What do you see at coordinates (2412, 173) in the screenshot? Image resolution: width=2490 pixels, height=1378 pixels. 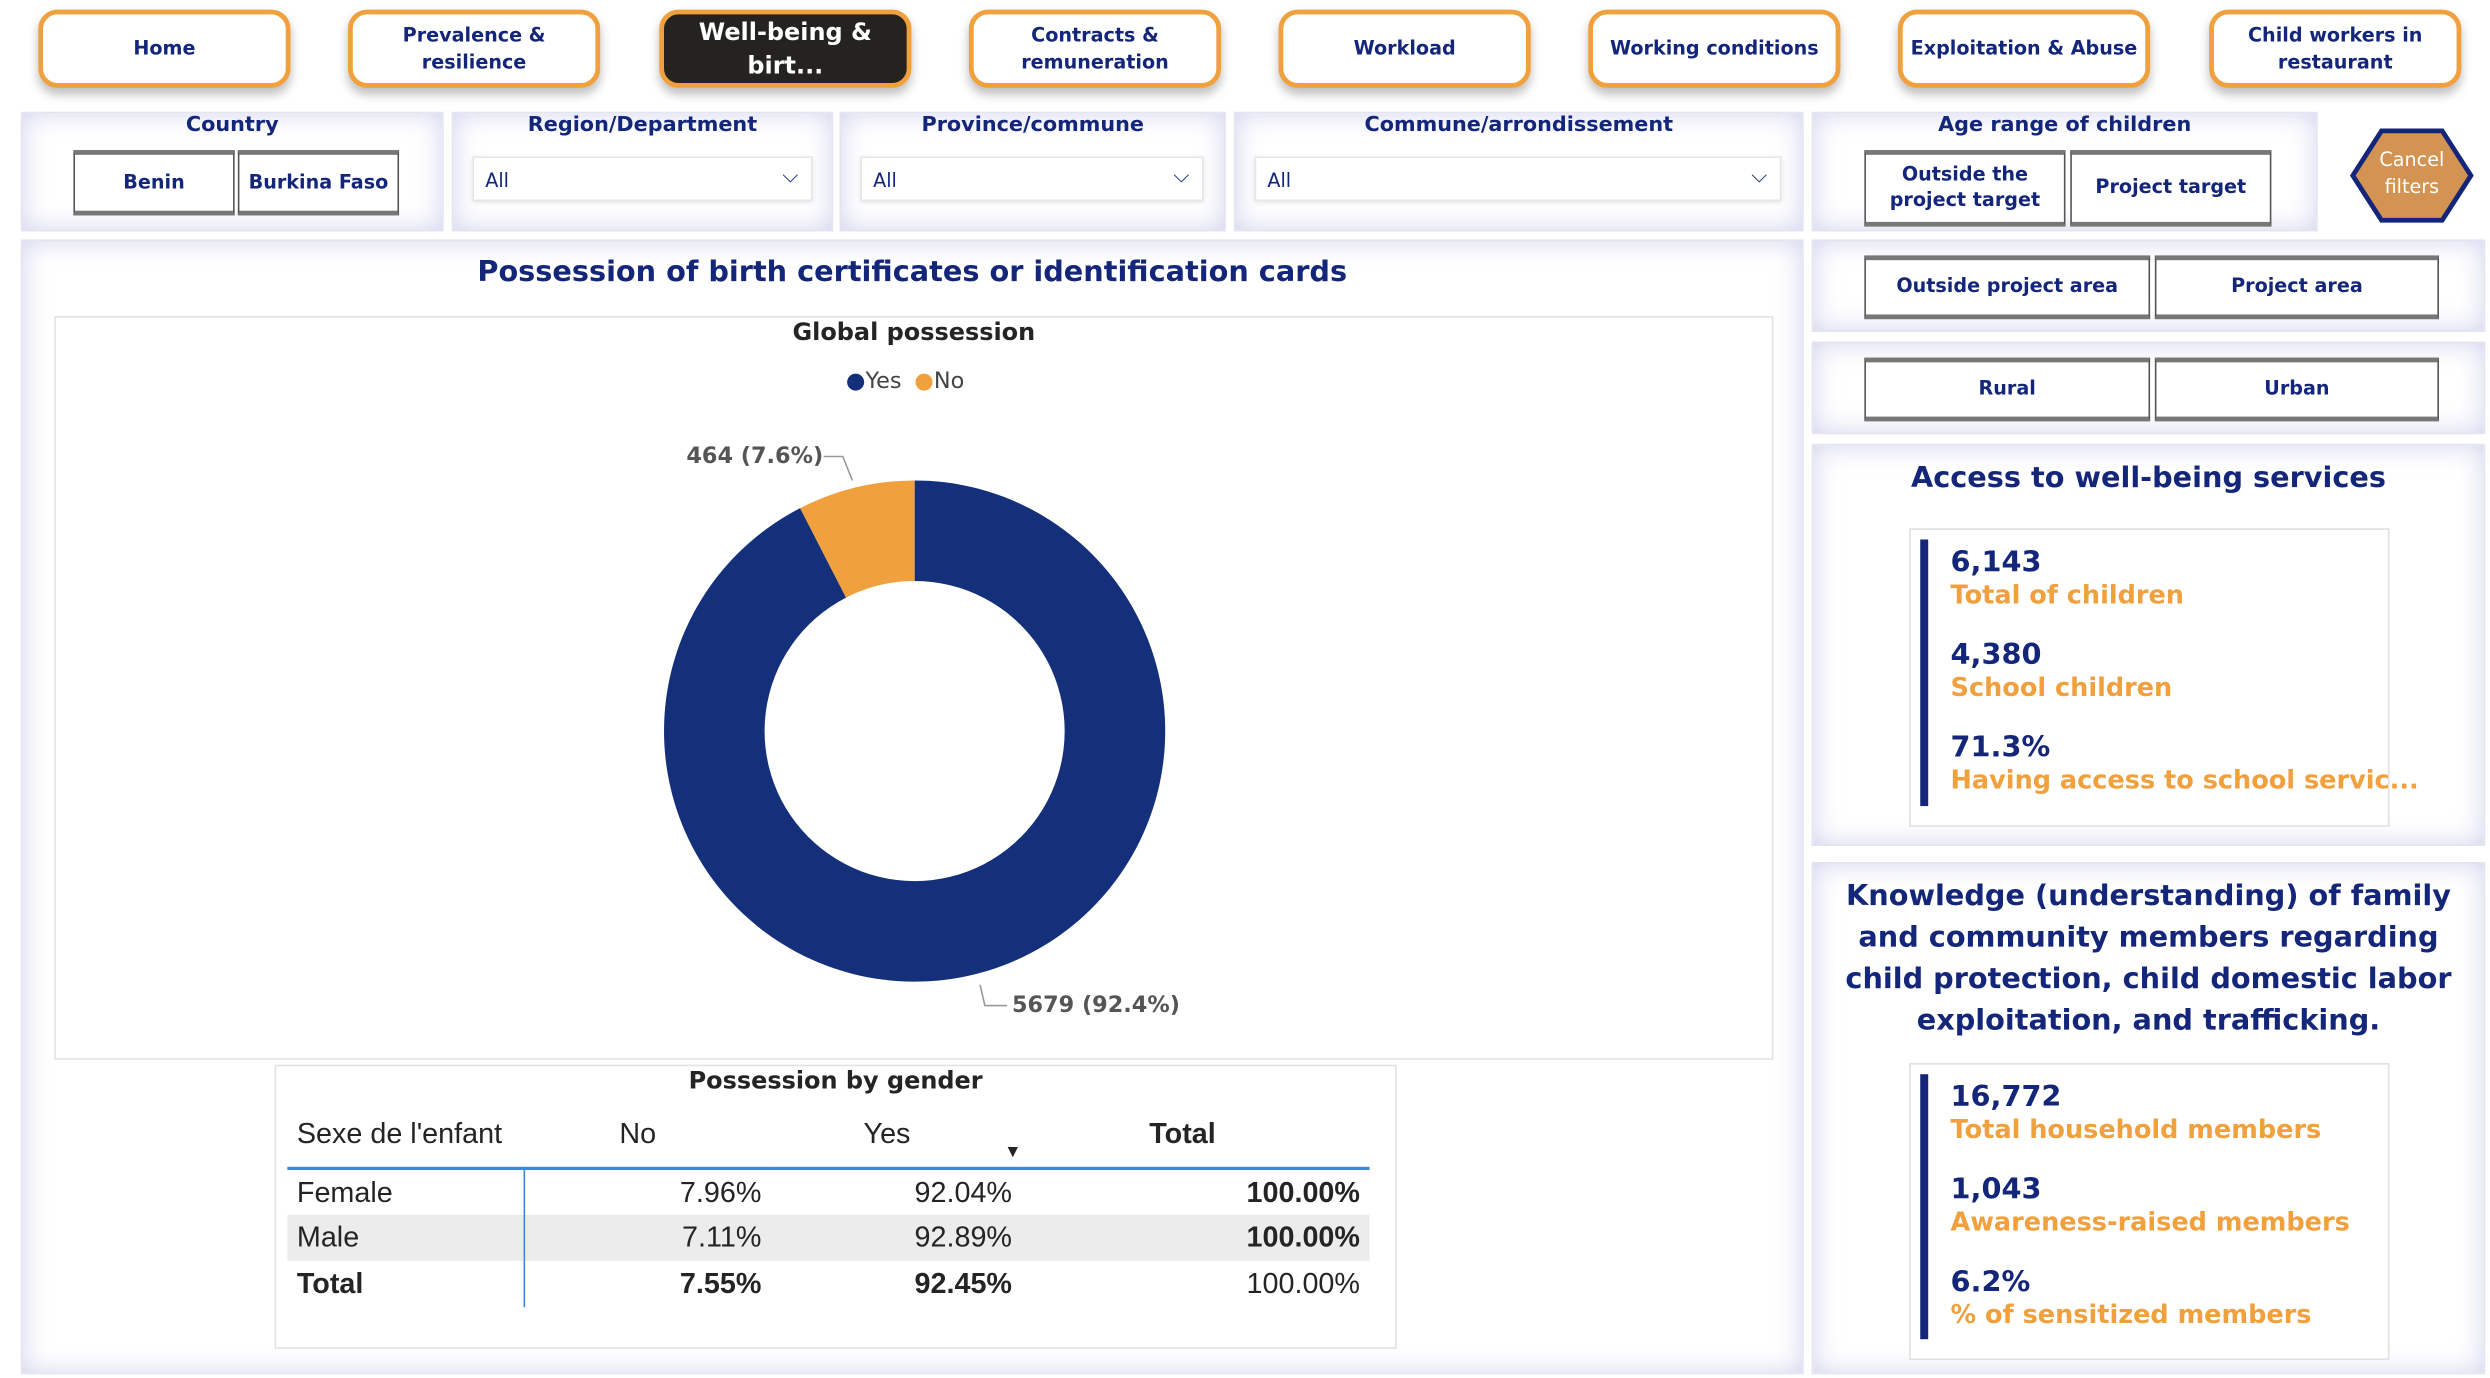 I see `cancel-filters-label: Cancel filters` at bounding box center [2412, 173].